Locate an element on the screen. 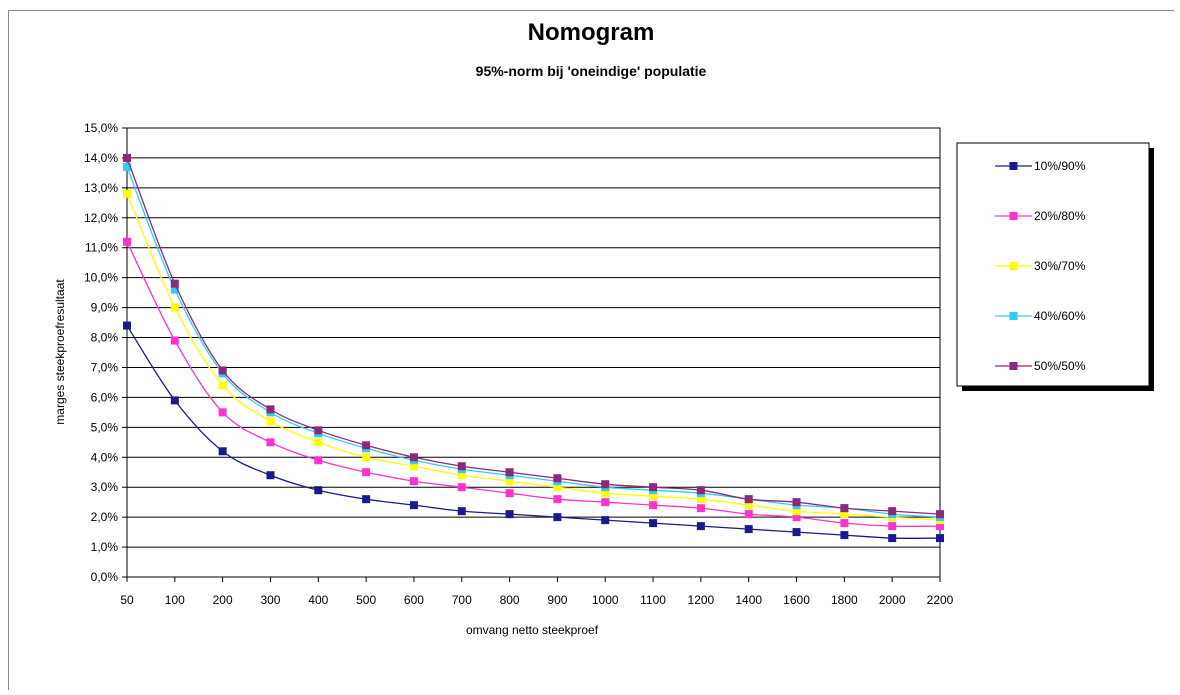 The height and width of the screenshot is (695, 1180). x-tick-label: 500 is located at coordinates (366, 600).